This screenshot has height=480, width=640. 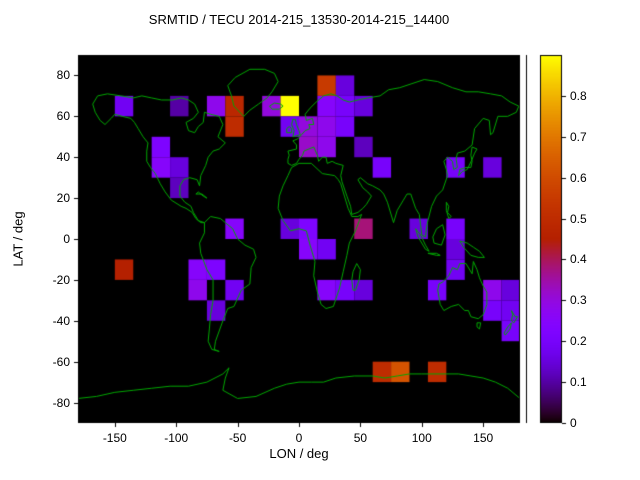 I want to click on y-tick-label: 40, so click(x=63, y=157).